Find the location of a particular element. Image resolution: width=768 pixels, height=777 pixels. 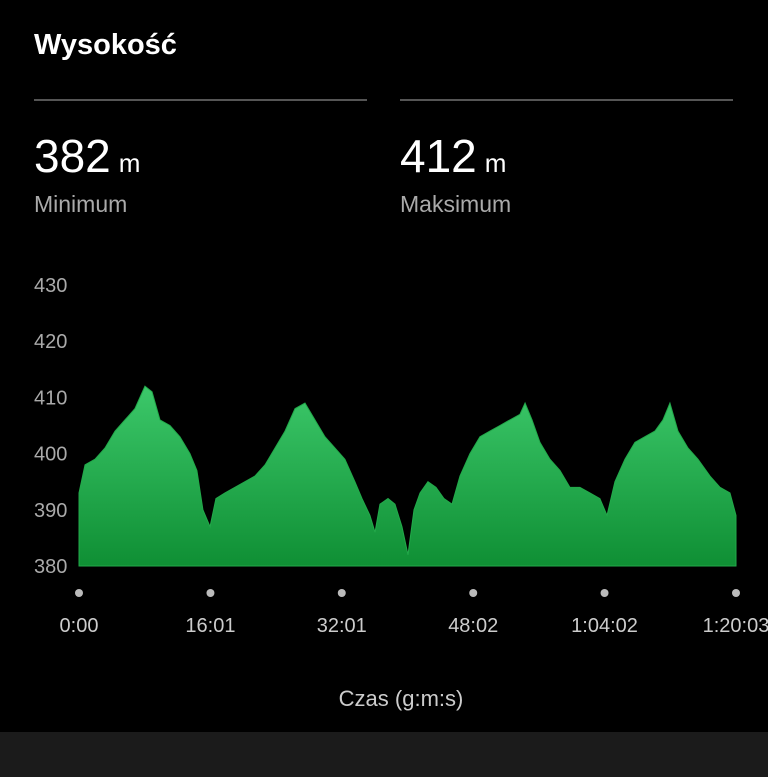

y-tick-label: 430 is located at coordinates (50, 286).